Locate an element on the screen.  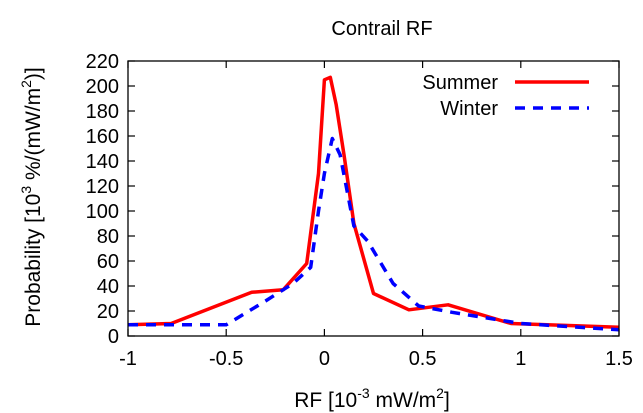
x-tick-label: 1.5 is located at coordinates (619, 359).